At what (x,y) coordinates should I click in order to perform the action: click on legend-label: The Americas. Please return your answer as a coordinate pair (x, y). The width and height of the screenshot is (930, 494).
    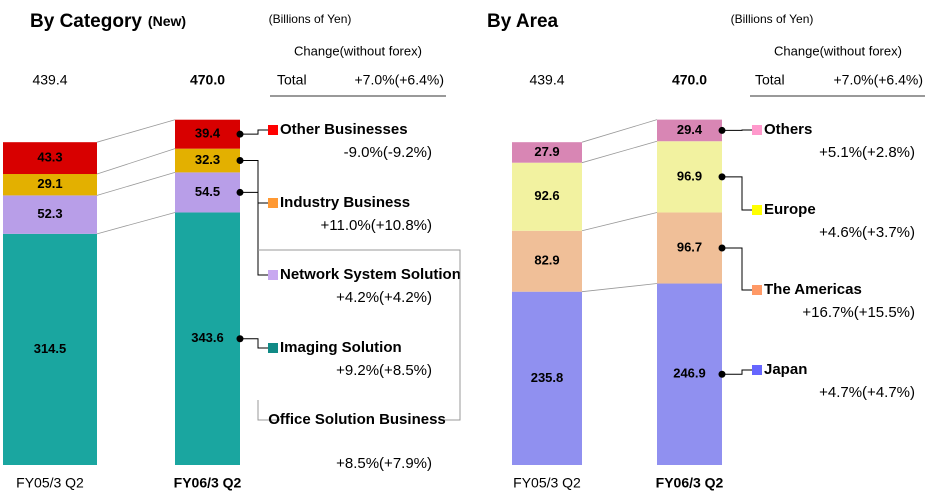
    Looking at the image, I should click on (813, 289).